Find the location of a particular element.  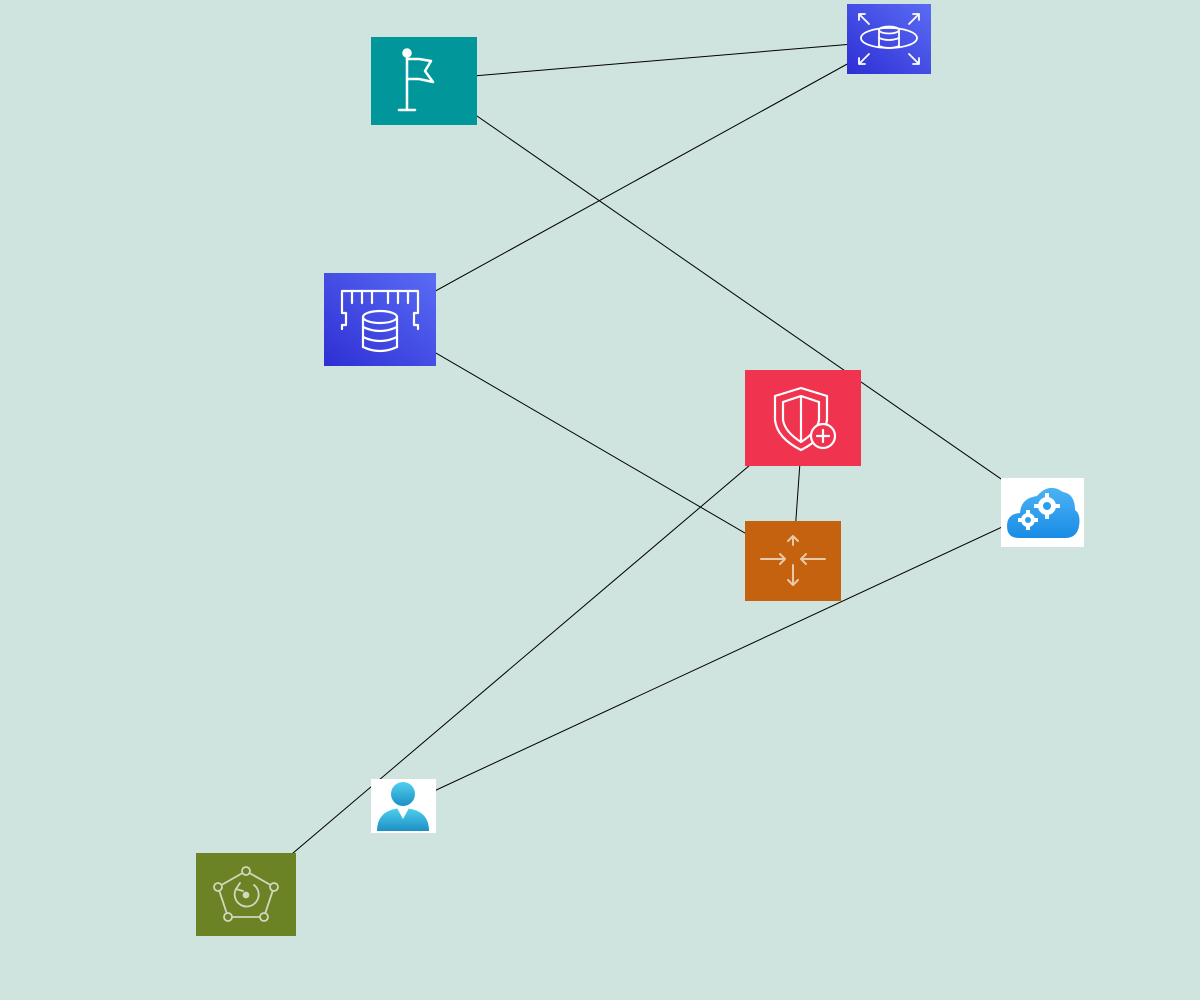

shield-node is located at coordinates (803, 418).